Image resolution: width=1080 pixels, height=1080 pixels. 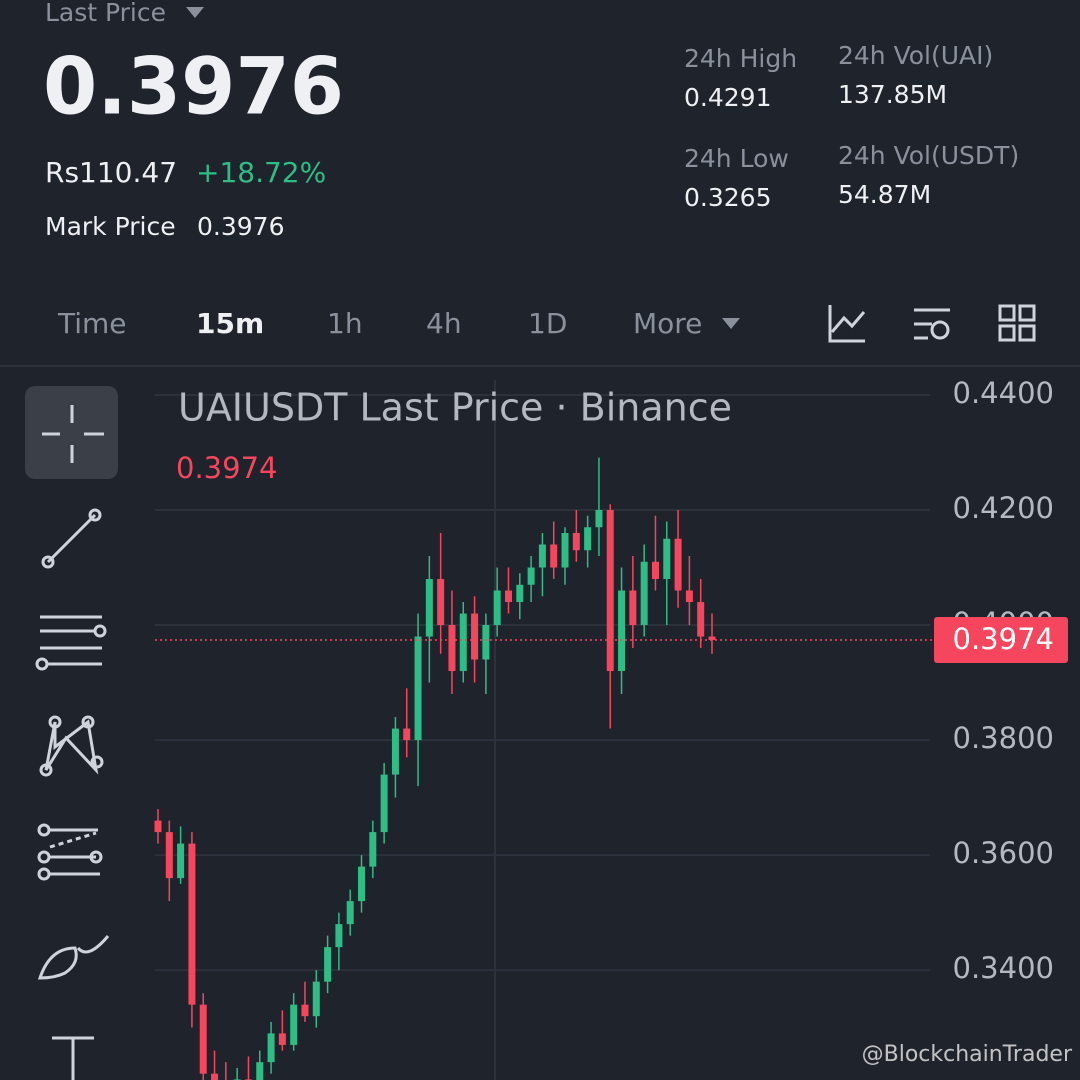 I want to click on layout-icon, so click(x=1017, y=323).